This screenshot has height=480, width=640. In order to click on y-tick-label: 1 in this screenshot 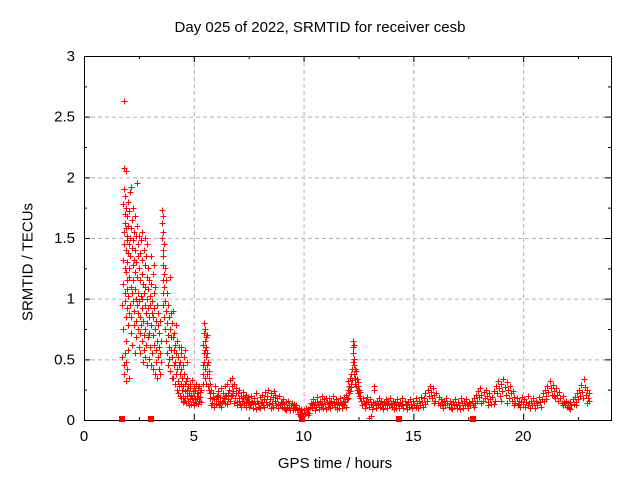, I will do `click(71, 299)`.